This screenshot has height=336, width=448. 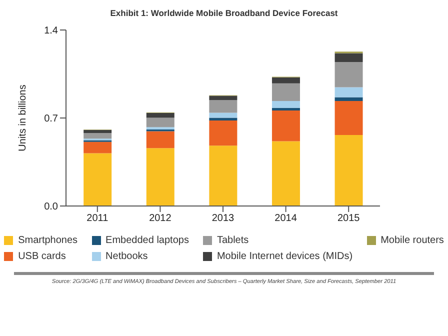 What do you see at coordinates (224, 13) in the screenshot?
I see `chart-title: Exhibit 1: Worldwide Mobile Broadband Device Forecast` at bounding box center [224, 13].